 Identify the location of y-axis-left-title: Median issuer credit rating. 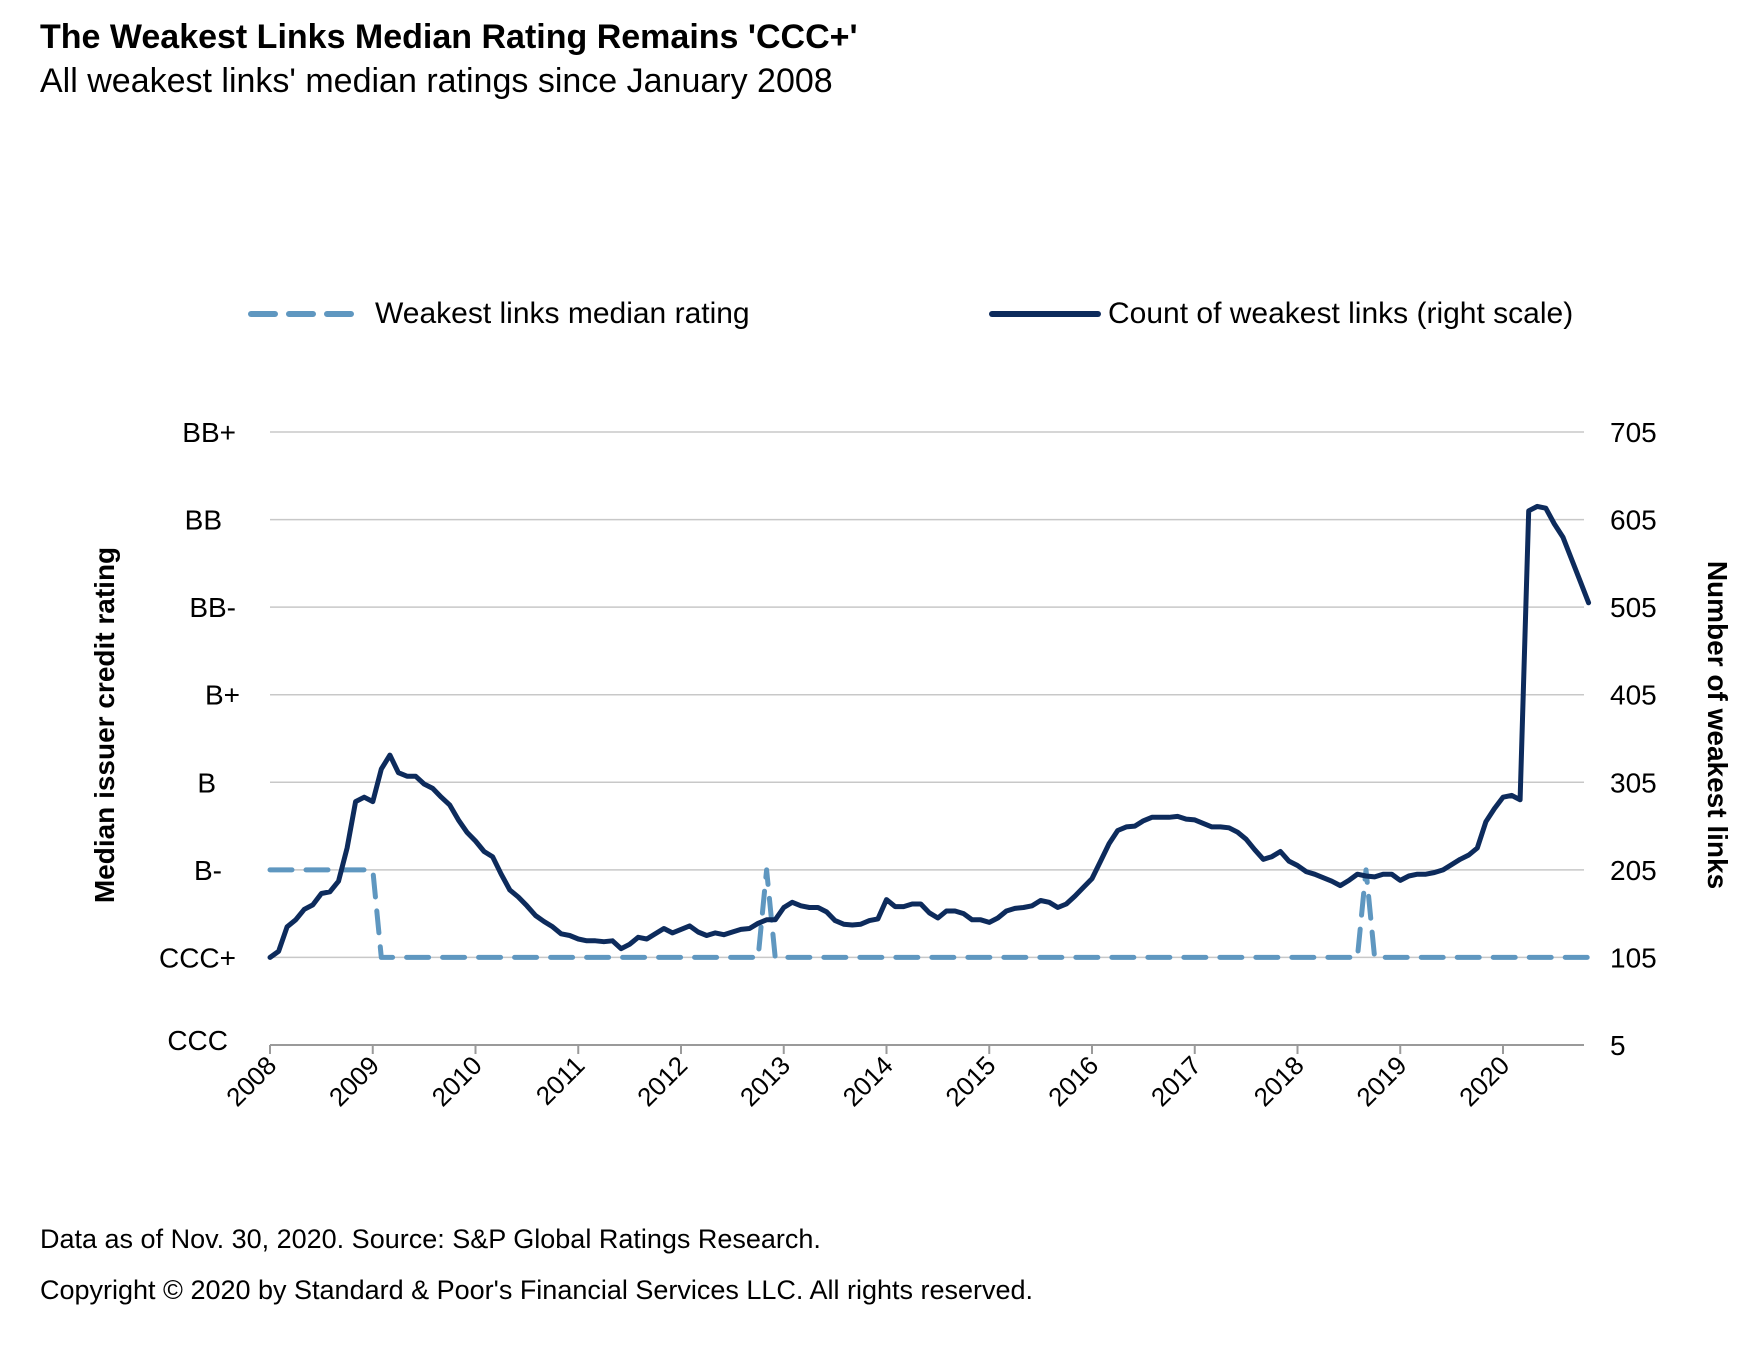
(104, 725).